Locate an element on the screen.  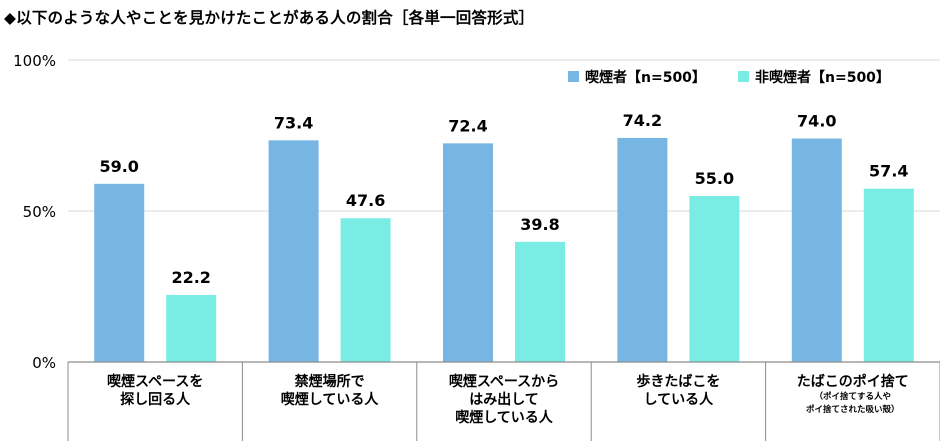
category-label: 禁煙場所で is located at coordinates (330, 381).